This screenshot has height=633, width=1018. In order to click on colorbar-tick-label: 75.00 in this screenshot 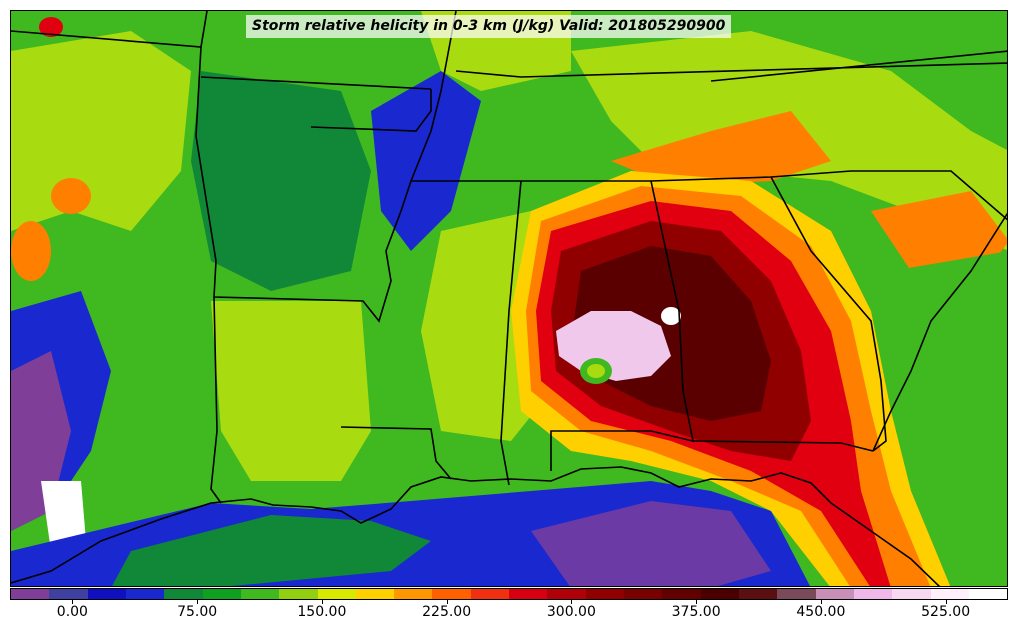, I will do `click(197, 612)`.